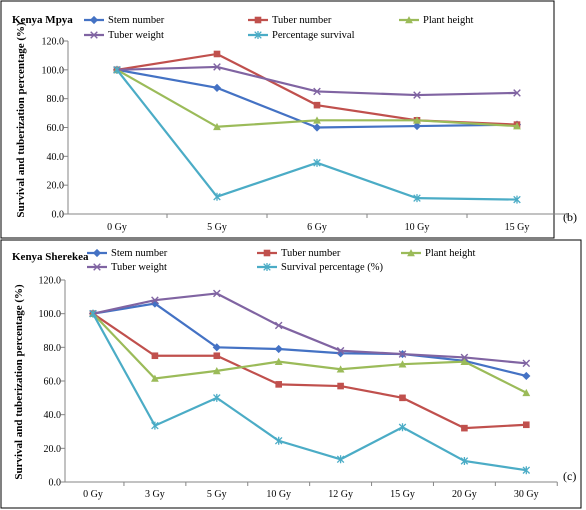  I want to click on y-tick-label: 60.0, so click(53, 382).